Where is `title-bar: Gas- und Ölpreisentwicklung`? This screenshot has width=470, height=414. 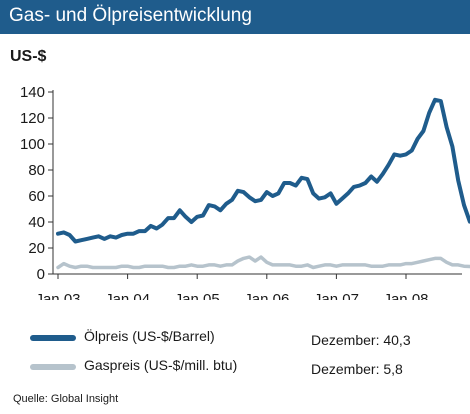 title-bar: Gas- und Ölpreisentwicklung is located at coordinates (235, 17).